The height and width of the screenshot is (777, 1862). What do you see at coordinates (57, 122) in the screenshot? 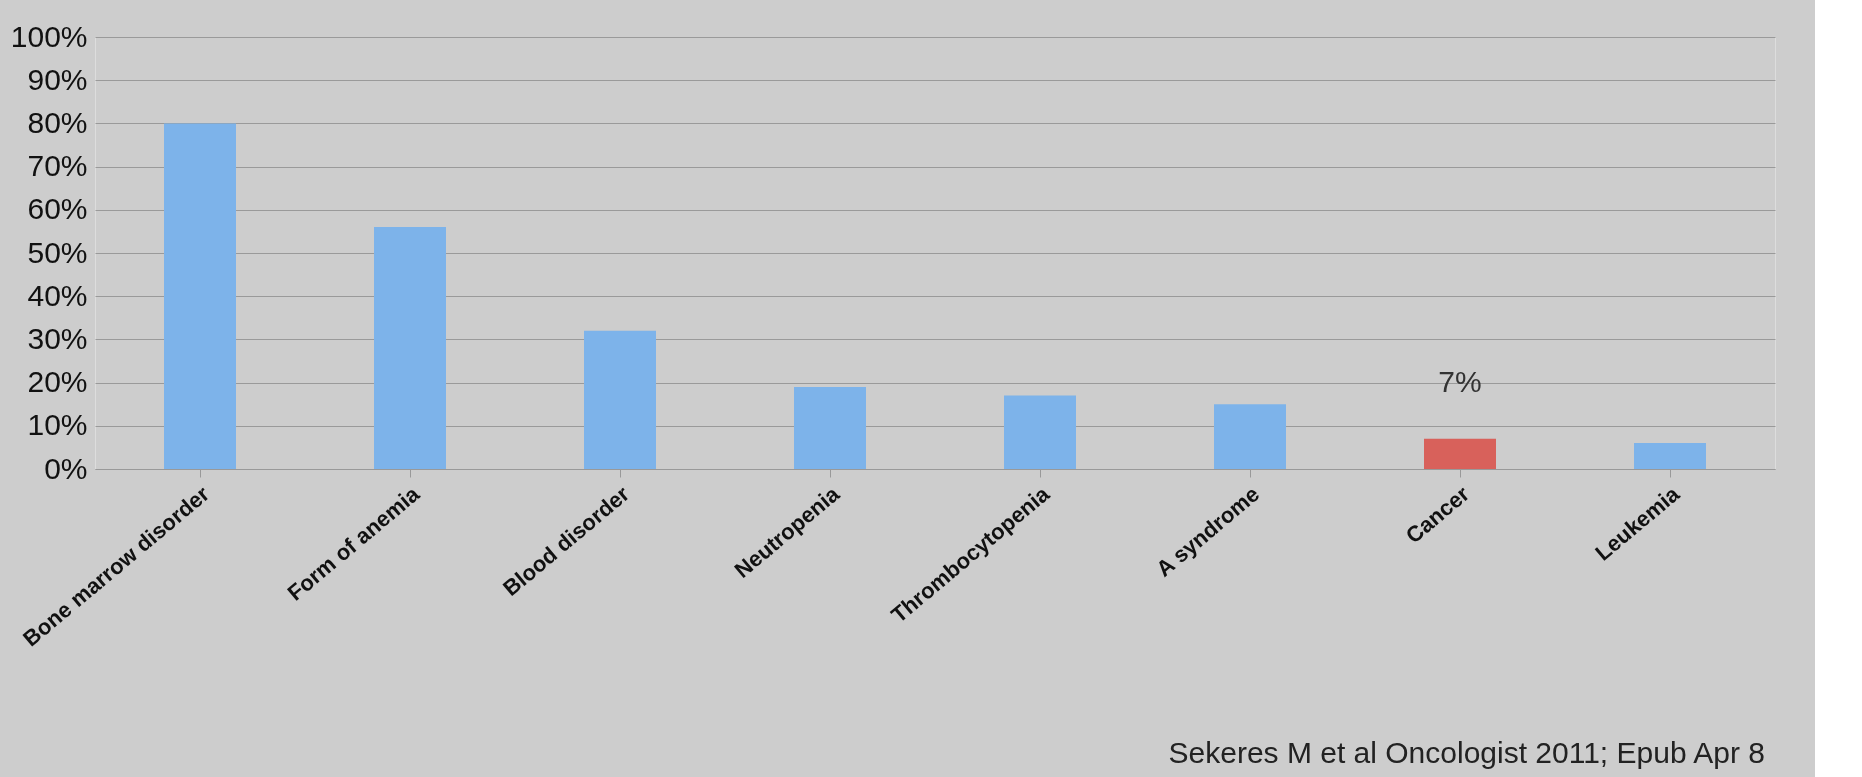
I see `y-tick-label: 80%` at bounding box center [57, 122].